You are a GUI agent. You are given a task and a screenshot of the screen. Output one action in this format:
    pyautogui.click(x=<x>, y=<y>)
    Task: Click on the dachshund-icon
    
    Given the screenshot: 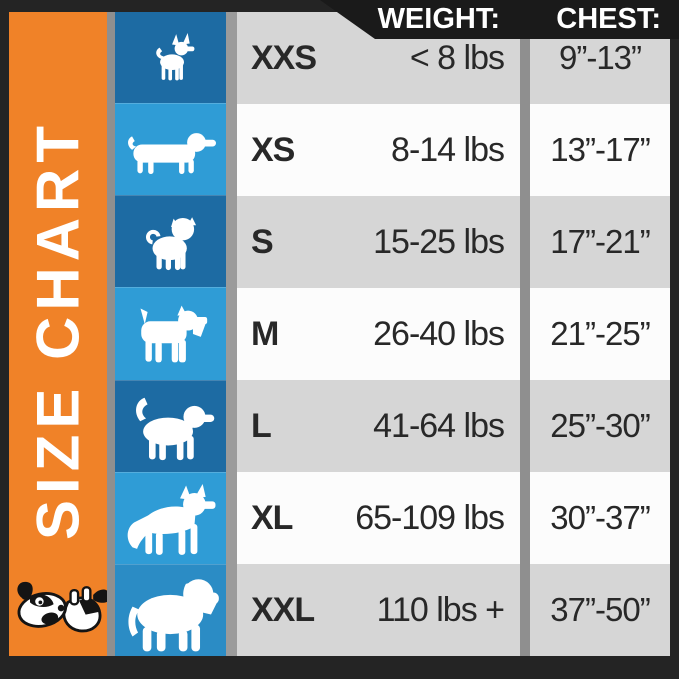 What is the action you would take?
    pyautogui.click(x=171, y=150)
    